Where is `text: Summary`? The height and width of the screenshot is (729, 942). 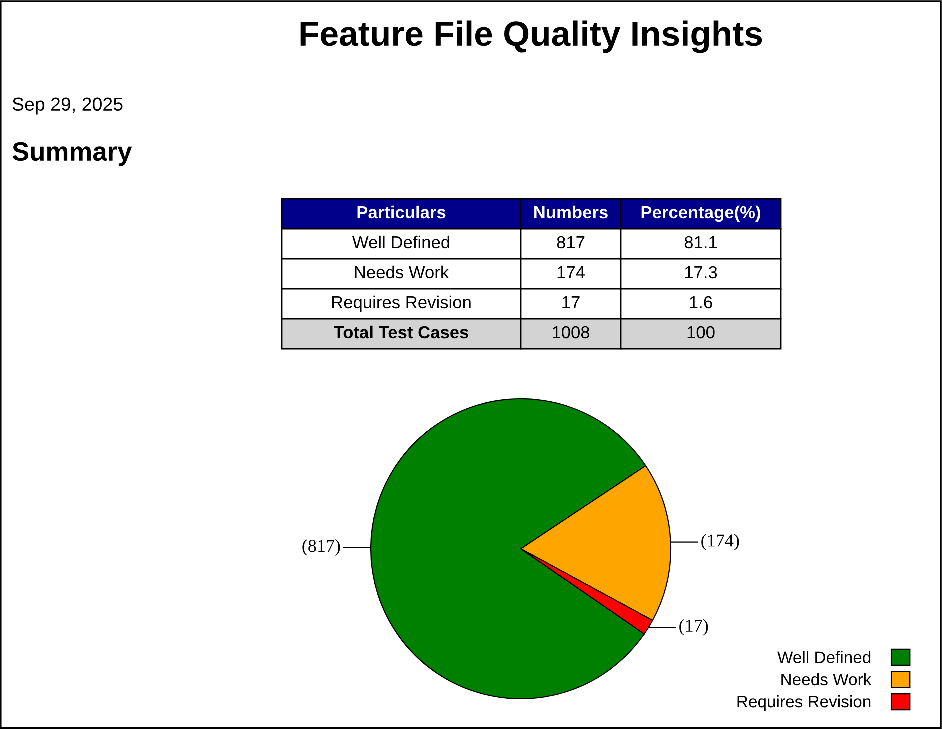 text: Summary is located at coordinates (72, 154).